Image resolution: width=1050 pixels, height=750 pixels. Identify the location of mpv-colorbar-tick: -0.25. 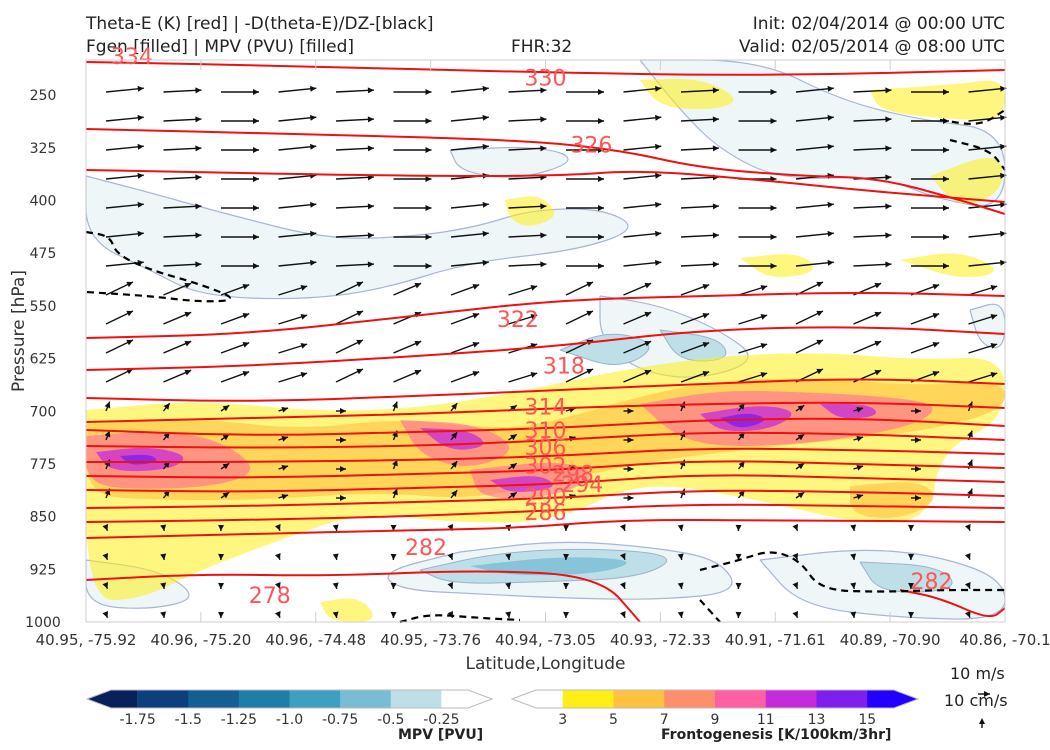
(441, 720).